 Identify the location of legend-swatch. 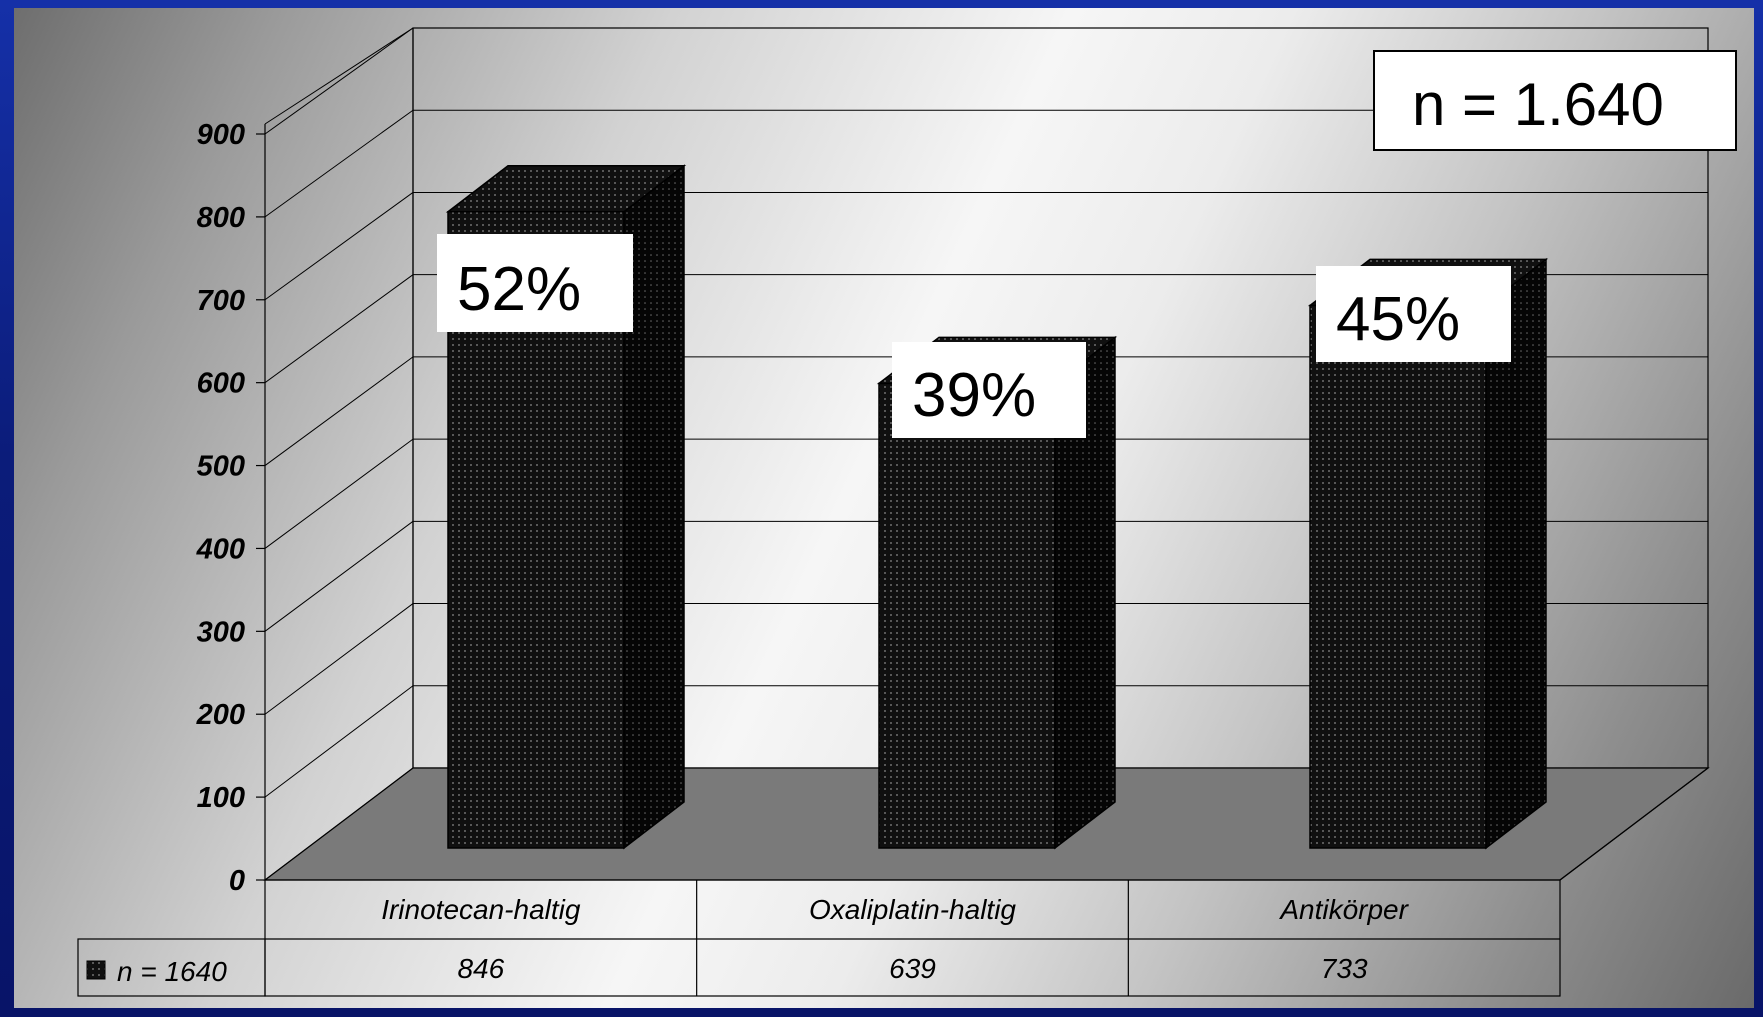
(96, 970).